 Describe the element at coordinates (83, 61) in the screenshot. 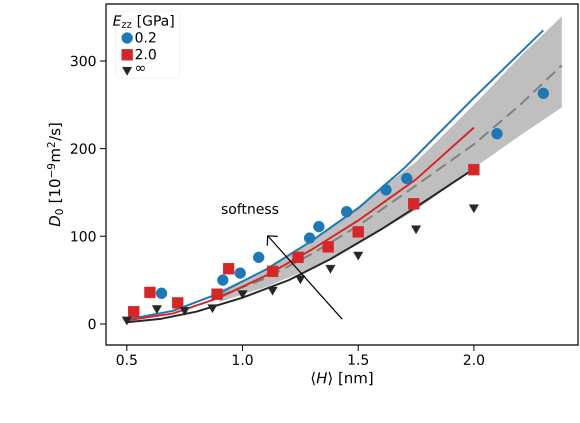

I see `y-tick-label: 300` at that location.